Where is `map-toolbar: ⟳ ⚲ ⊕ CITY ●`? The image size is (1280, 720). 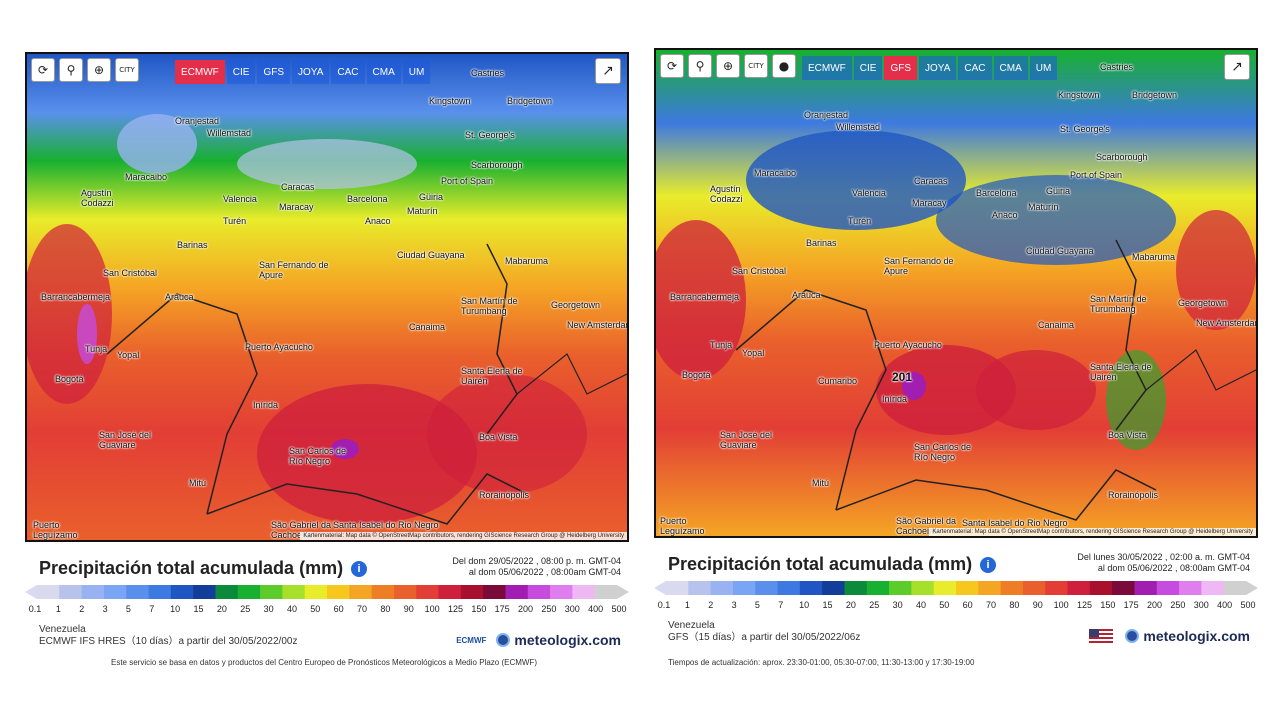
map-toolbar: ⟳ ⚲ ⊕ CITY ● is located at coordinates (728, 66).